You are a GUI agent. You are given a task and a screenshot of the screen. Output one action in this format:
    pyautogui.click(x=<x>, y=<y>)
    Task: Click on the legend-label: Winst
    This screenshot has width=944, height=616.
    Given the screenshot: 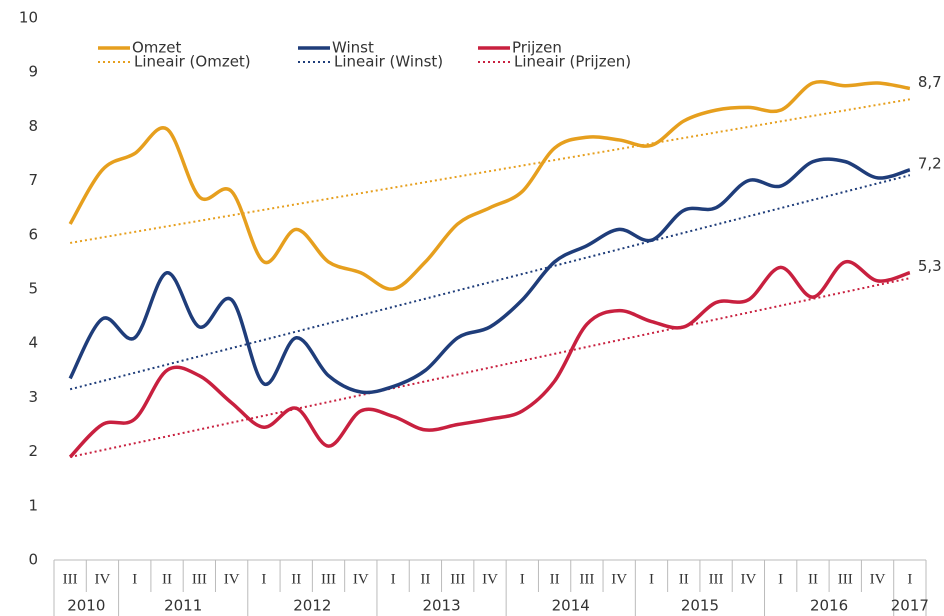 What is the action you would take?
    pyautogui.click(x=353, y=48)
    